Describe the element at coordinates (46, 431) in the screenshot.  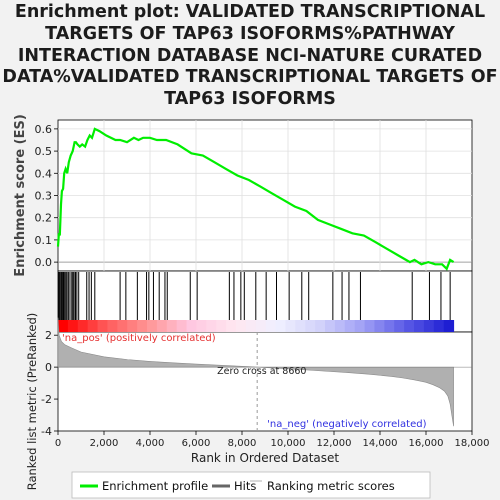
I see `ranked-ytick-label: -4` at that location.